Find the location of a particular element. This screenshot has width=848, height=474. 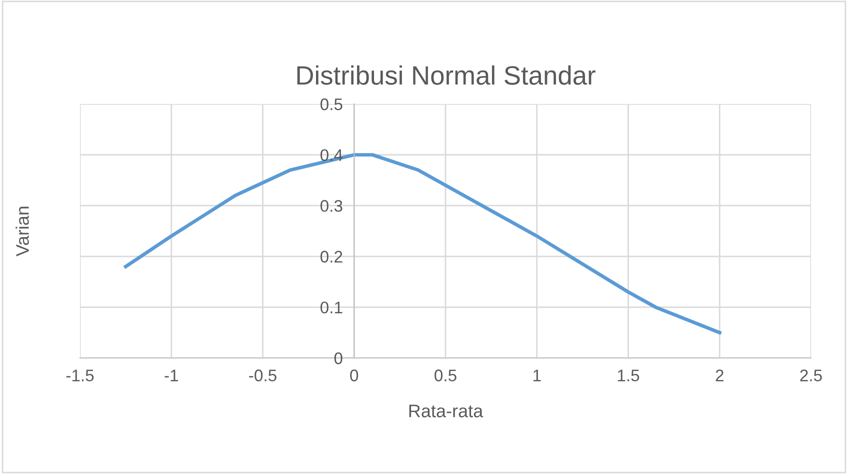

x-tick-label: 0.5 is located at coordinates (445, 376).